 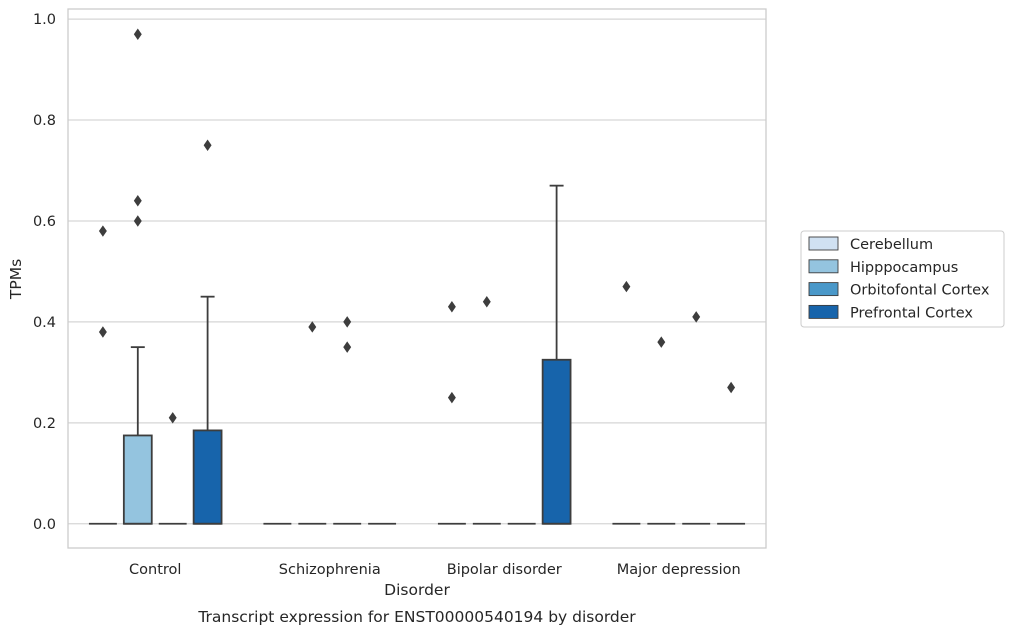 I want to click on legend-frame, so click(x=902, y=279).